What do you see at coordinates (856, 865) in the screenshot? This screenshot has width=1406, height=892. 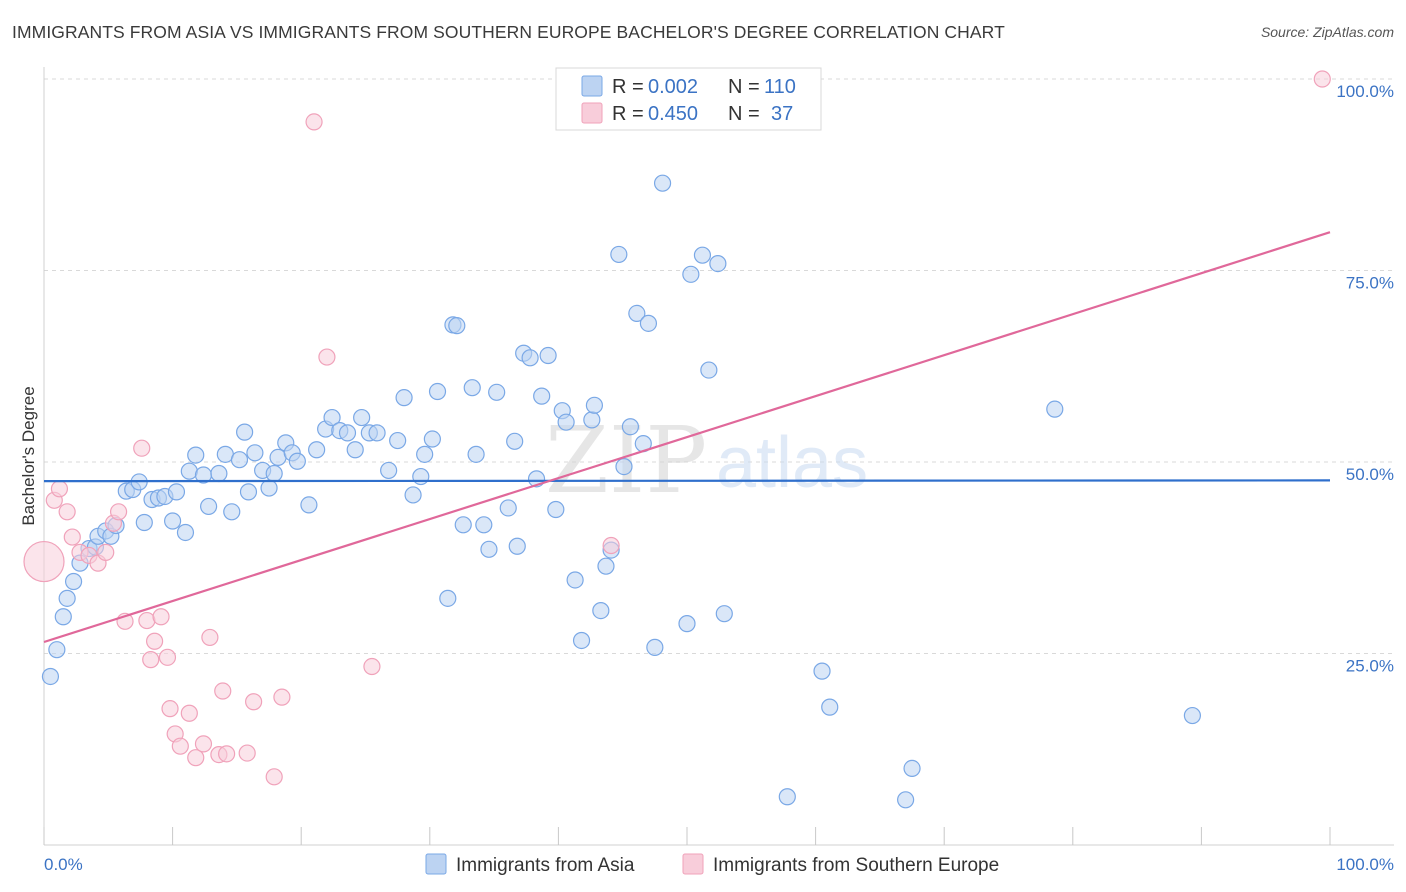 I see `legend-label-southern-europe: Immigrants from Southern Europe` at bounding box center [856, 865].